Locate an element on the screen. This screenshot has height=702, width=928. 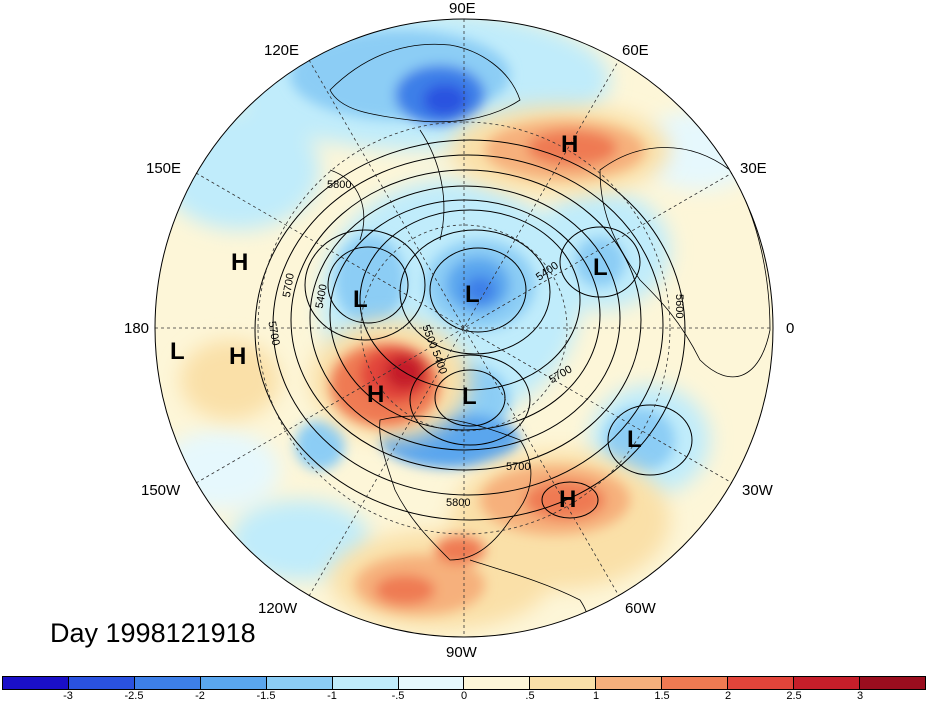
colorbar-tick-label: 1.5 is located at coordinates (662, 696).